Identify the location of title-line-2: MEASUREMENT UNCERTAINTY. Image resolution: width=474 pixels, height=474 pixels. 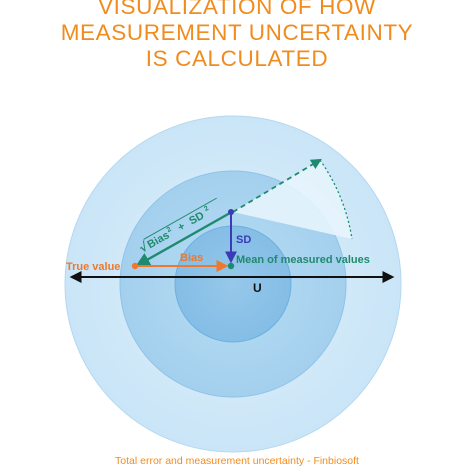
(237, 32).